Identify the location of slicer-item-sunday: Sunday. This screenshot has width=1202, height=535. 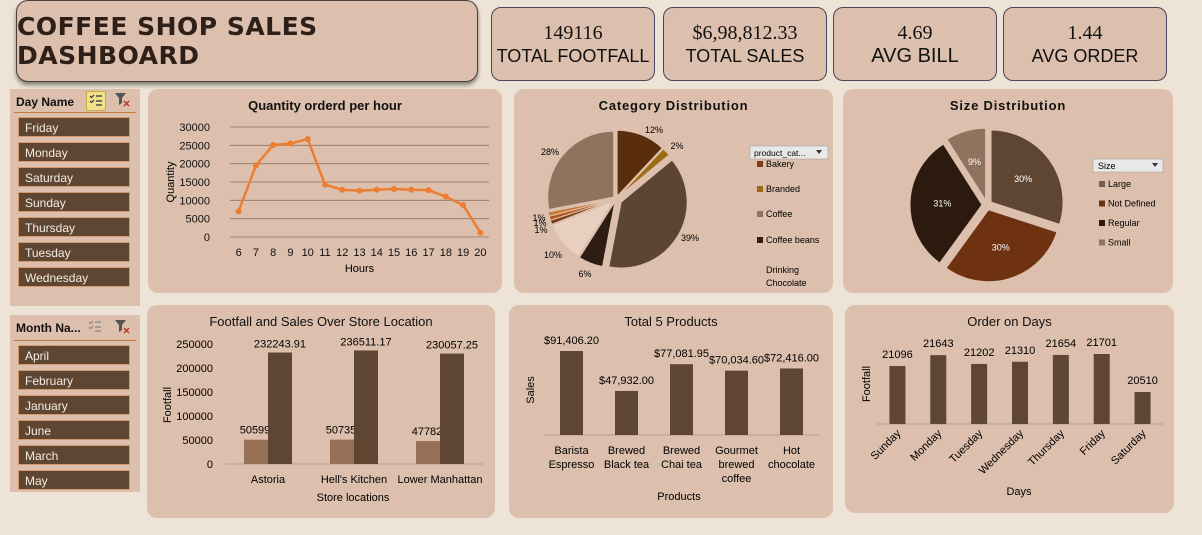
(74, 202).